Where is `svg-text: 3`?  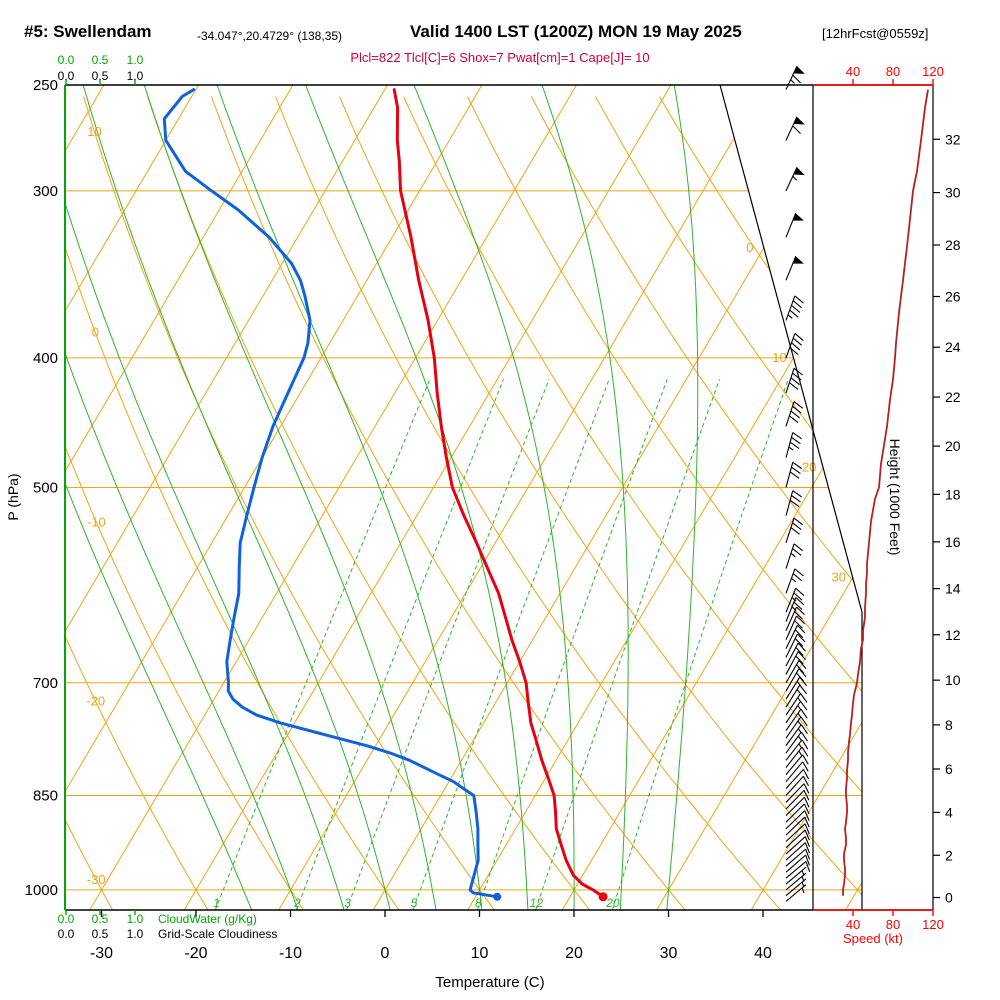
svg-text: 3 is located at coordinates (347, 903).